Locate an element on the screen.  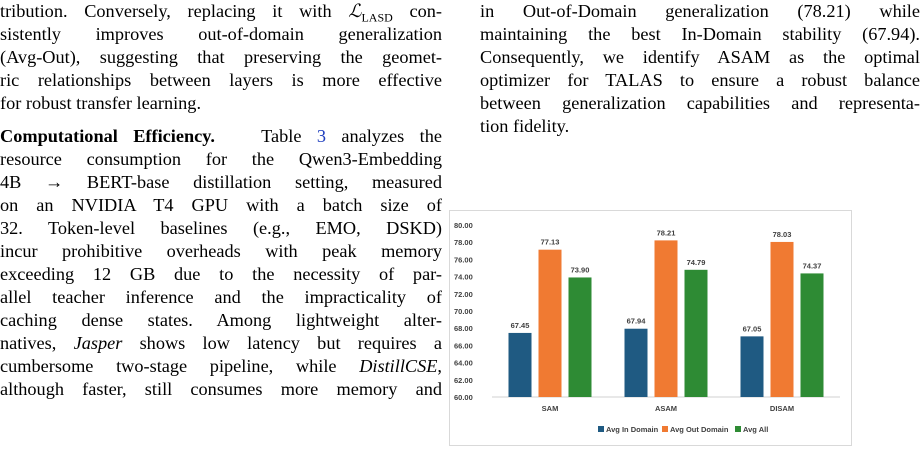
y-tick-label: 60.00 is located at coordinates (463, 397).